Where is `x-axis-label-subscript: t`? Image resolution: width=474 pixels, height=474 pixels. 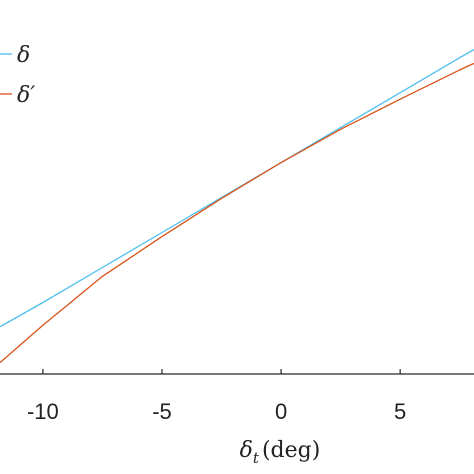
x-axis-label-subscript: t is located at coordinates (256, 458).